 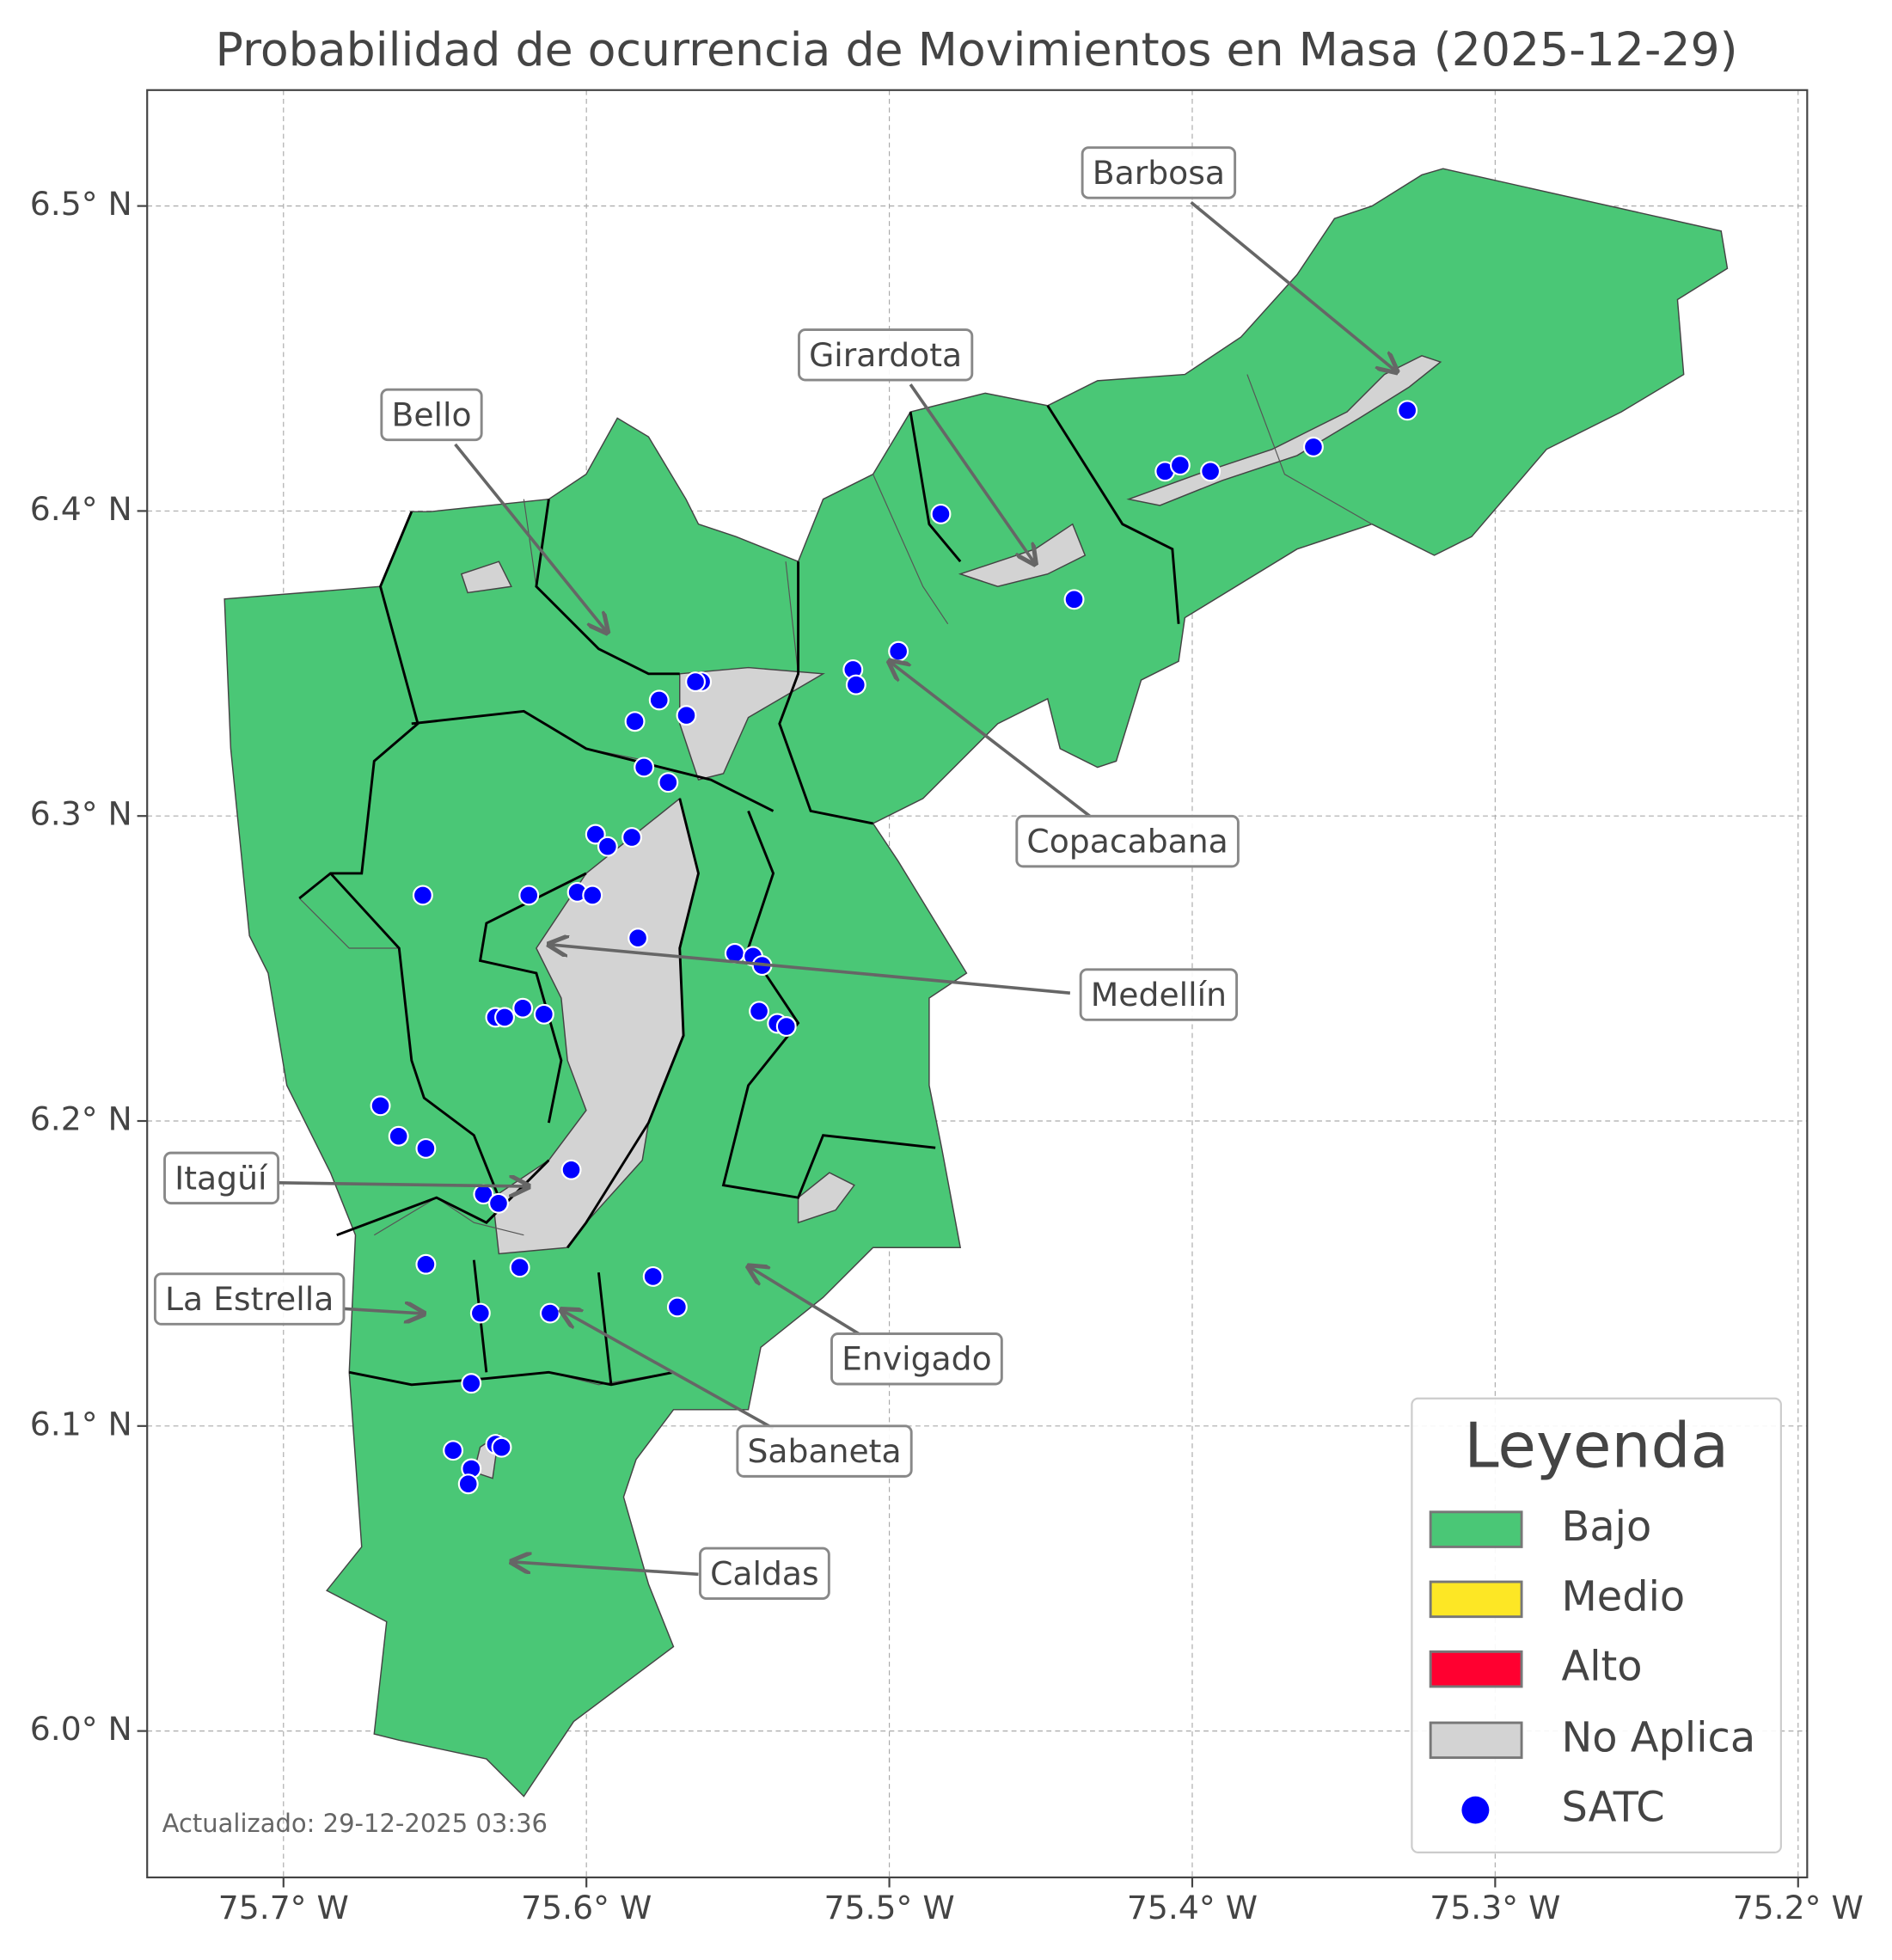 I want to click on y-tick-label: 6.2° N, so click(x=81, y=1119).